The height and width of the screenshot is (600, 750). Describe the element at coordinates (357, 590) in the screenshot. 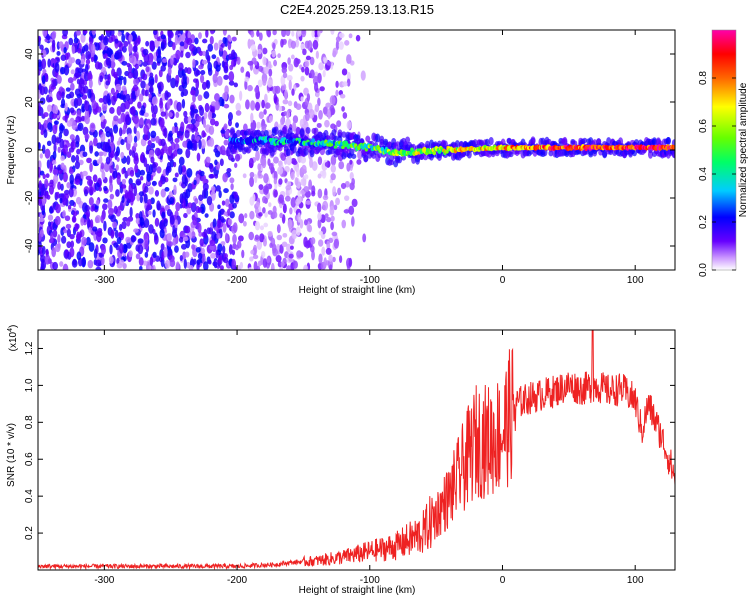

I see `snr-x-label: Height of straight line (km)` at that location.